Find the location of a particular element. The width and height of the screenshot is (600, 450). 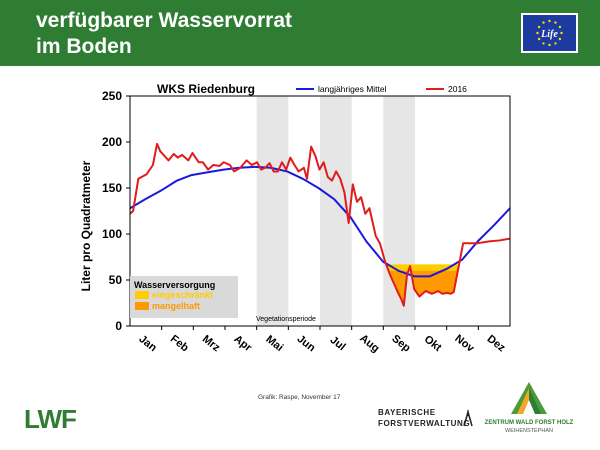

lwf-logo-text: LWF is located at coordinates (50, 419).